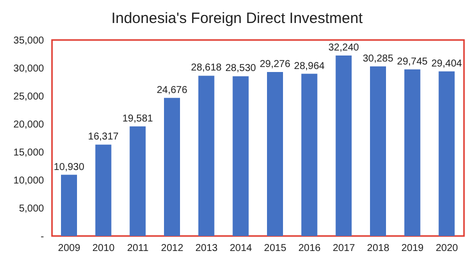 This screenshot has width=474, height=264. I want to click on x-tick-label: 2012, so click(172, 248).